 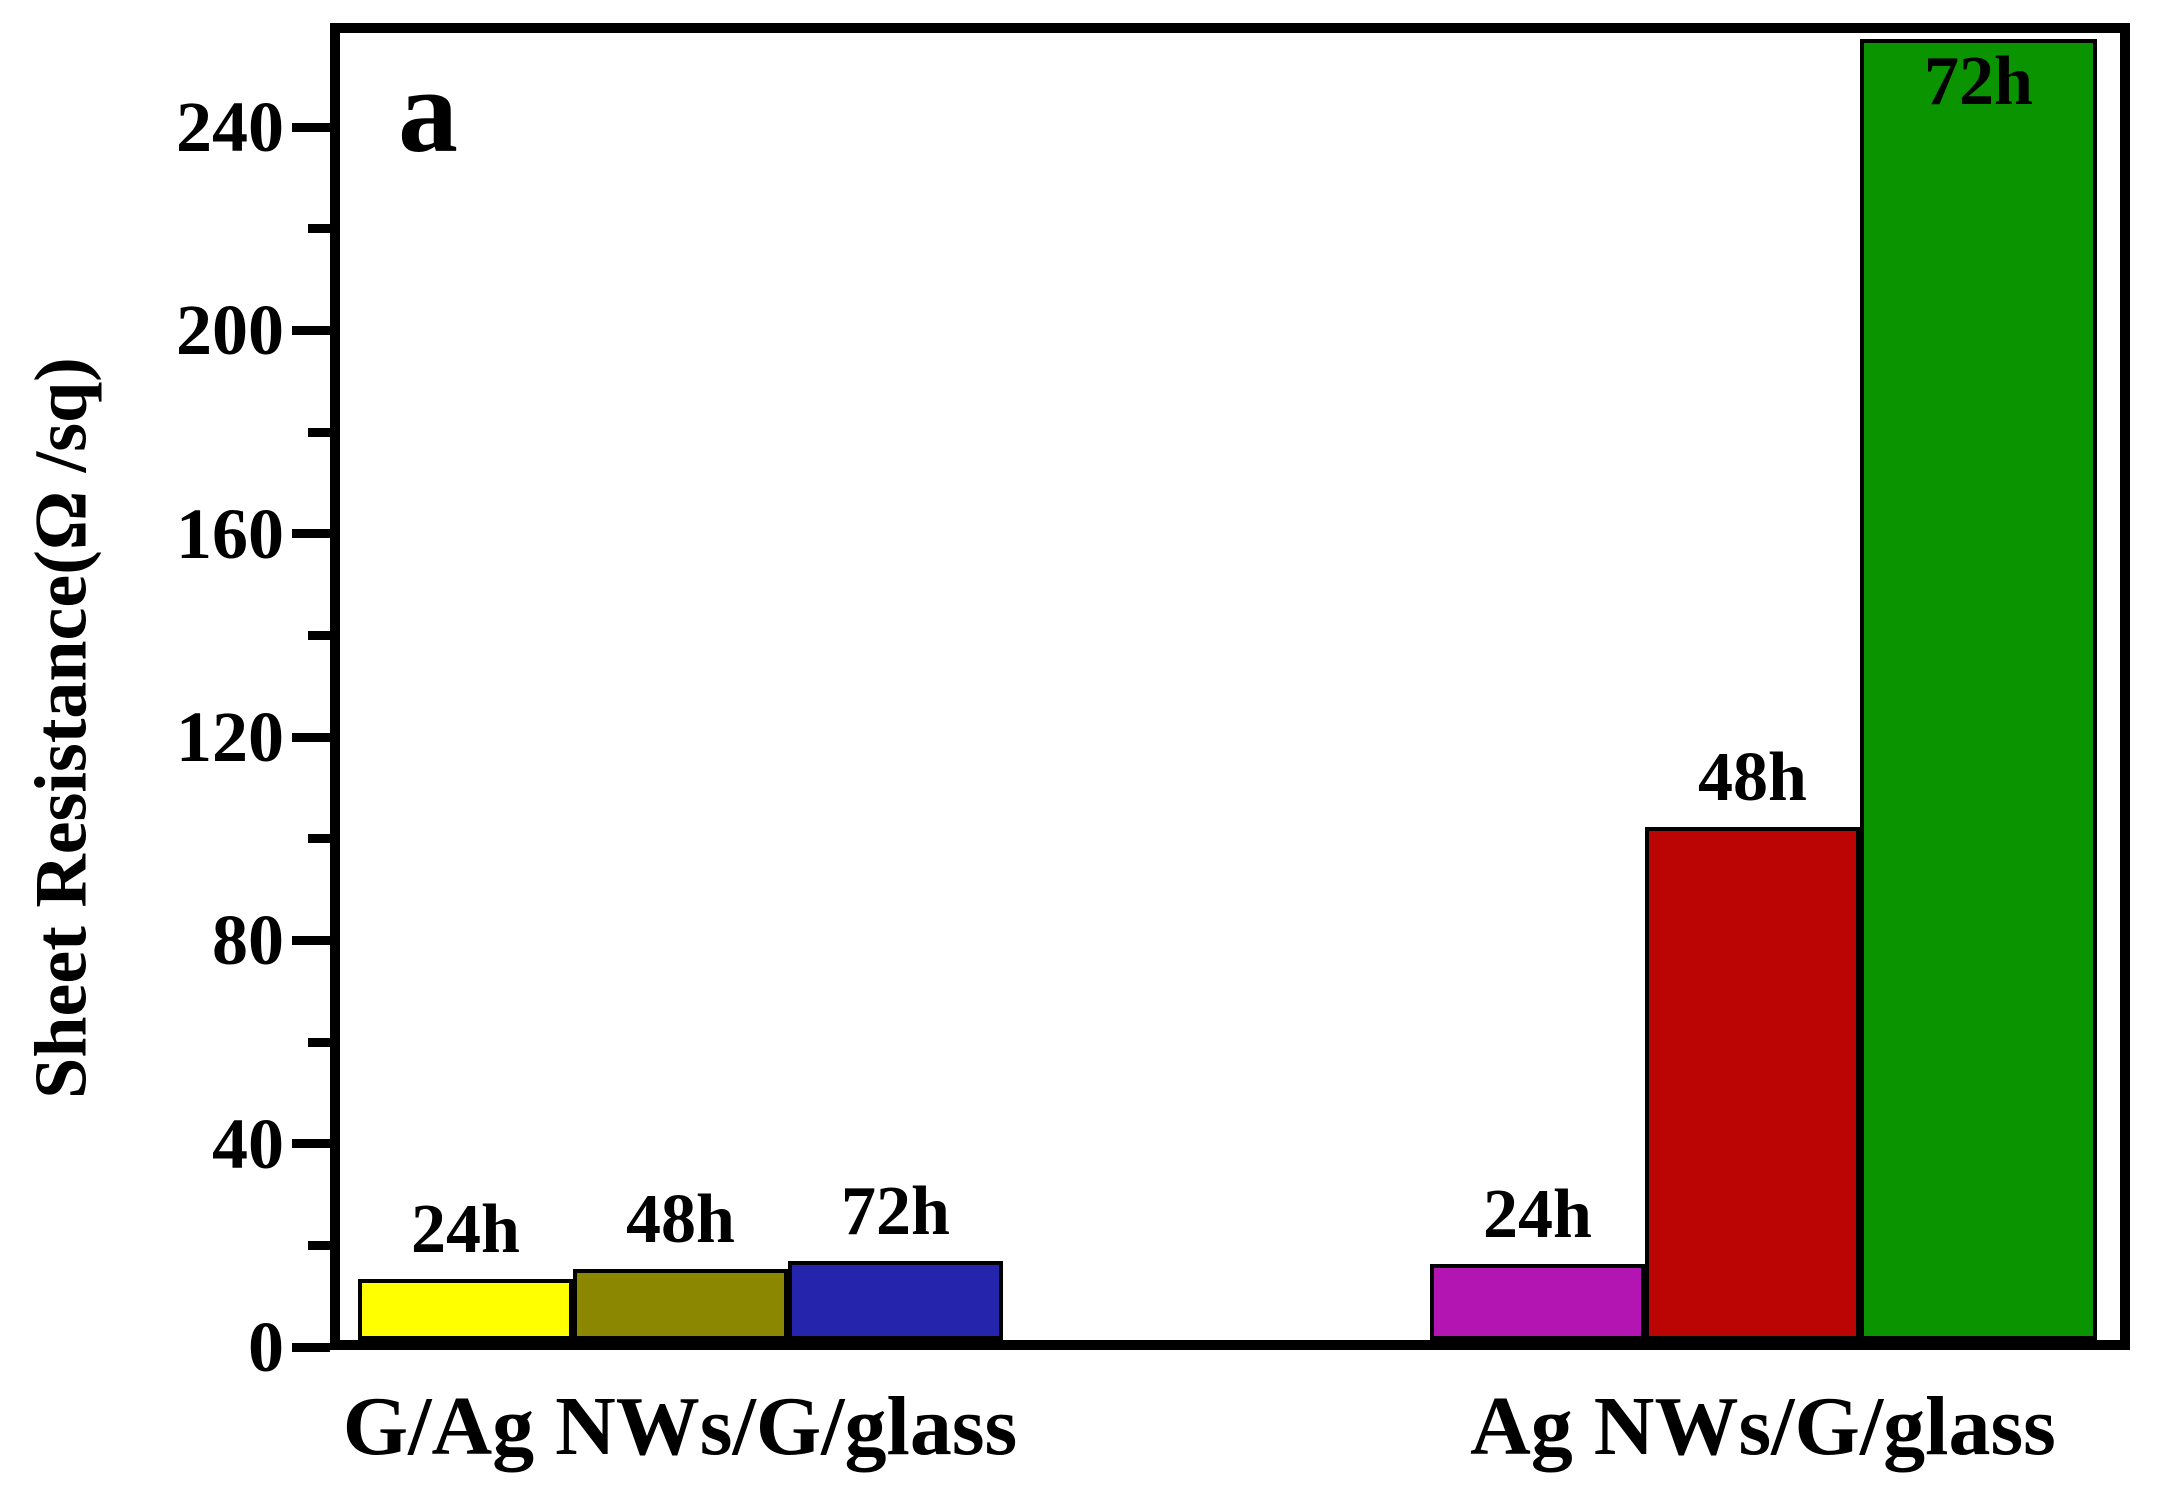 What do you see at coordinates (230, 533) in the screenshot?
I see `y-tick-label-160: 160` at bounding box center [230, 533].